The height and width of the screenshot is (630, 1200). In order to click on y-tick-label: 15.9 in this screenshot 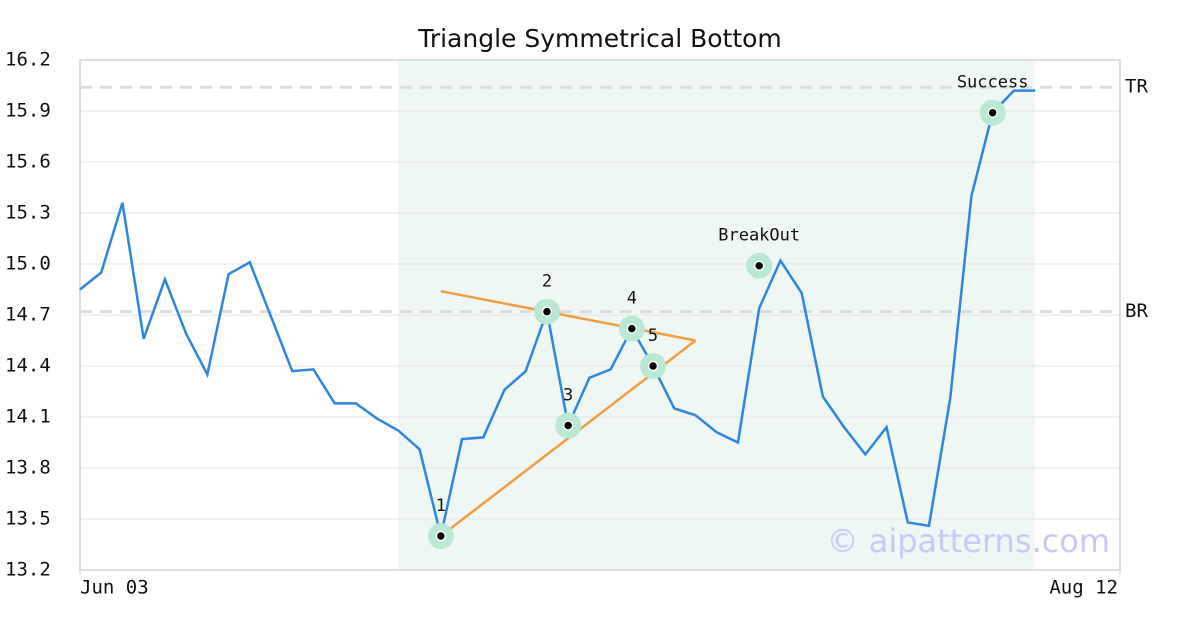, I will do `click(28, 111)`.